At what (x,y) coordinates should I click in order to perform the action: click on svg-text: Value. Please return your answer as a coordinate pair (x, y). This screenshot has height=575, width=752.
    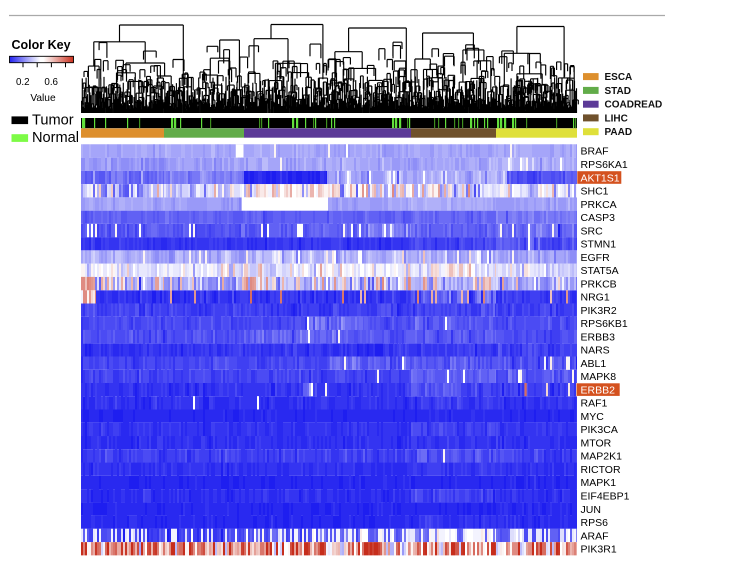
    Looking at the image, I should click on (43, 98).